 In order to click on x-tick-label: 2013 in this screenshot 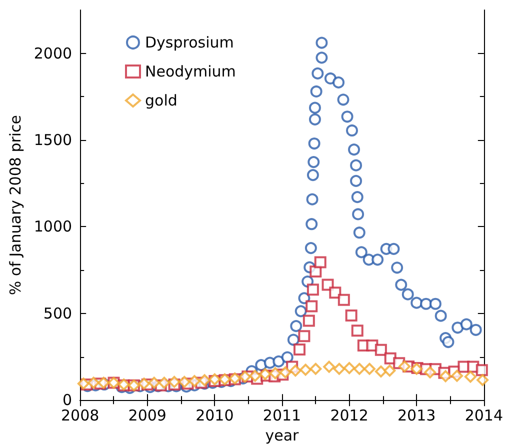, I will do `click(417, 415)`.